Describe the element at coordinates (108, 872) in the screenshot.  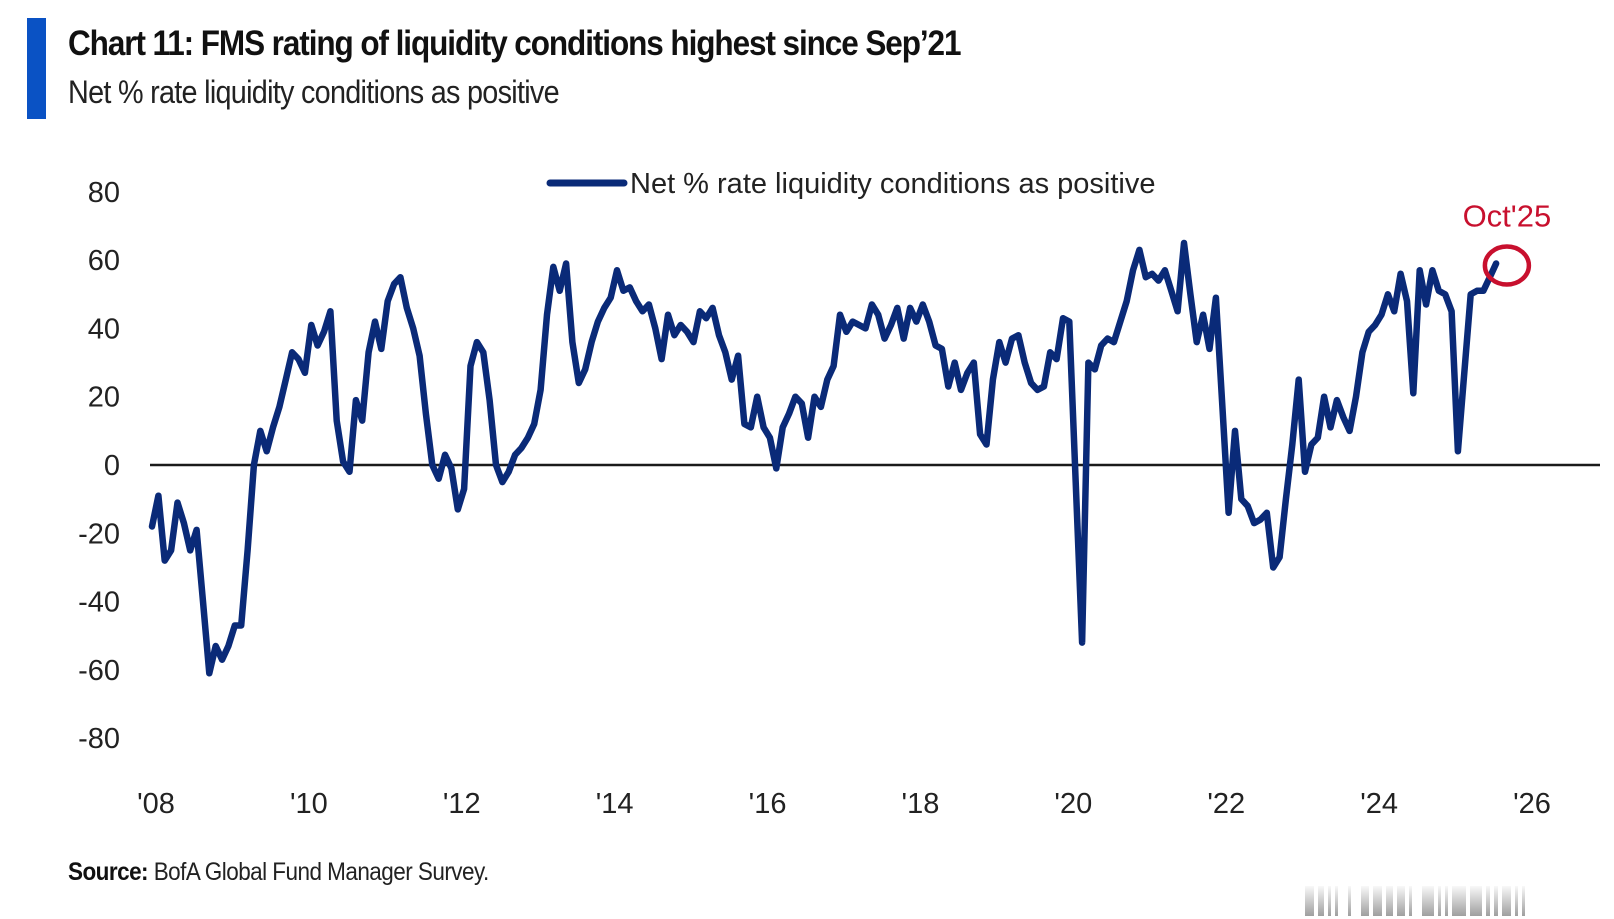
I see `source-label: Source:` at that location.